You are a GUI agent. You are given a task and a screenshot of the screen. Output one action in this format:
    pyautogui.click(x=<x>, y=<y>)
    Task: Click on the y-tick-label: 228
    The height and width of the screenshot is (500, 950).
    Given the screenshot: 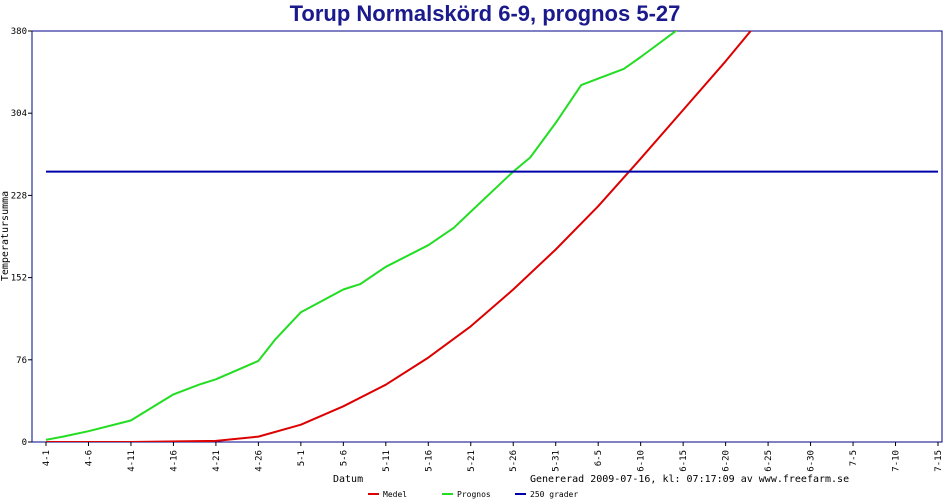 What is the action you would take?
    pyautogui.click(x=19, y=196)
    